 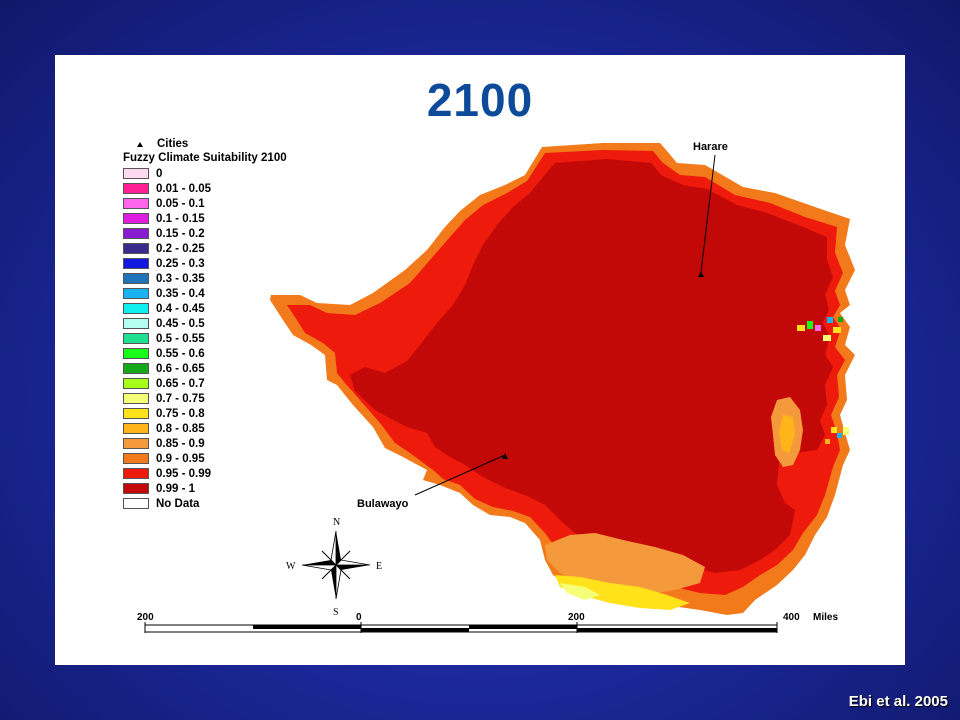 I want to click on map-title: 2100, so click(x=480, y=100).